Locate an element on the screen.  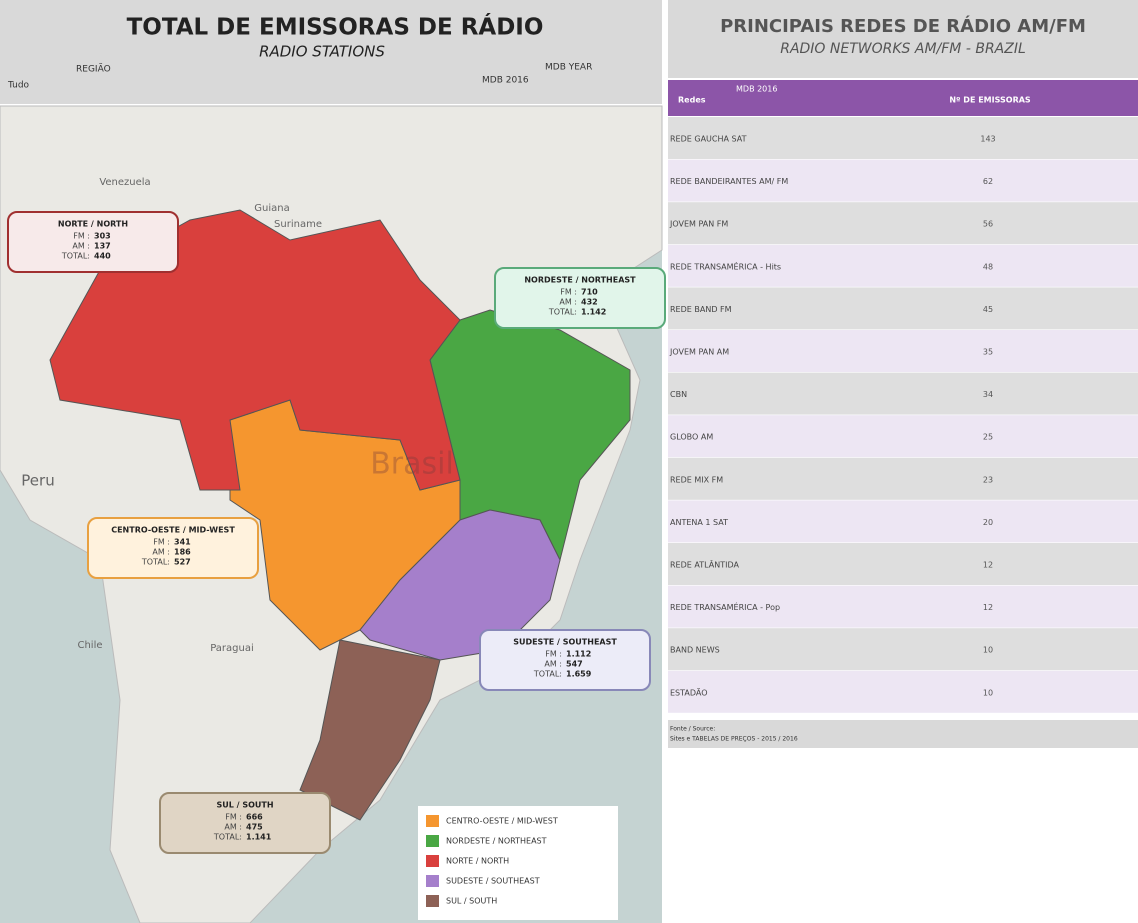
stat-value: 432 is located at coordinates (589, 302).